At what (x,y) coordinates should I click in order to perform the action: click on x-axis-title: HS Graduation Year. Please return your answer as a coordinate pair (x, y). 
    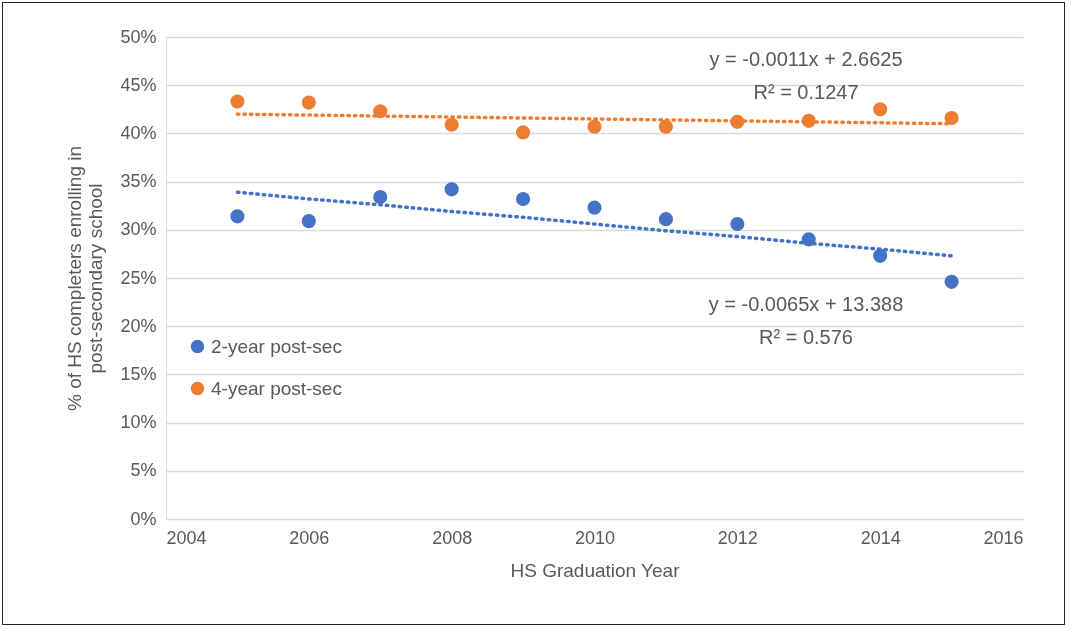
    Looking at the image, I should click on (595, 570).